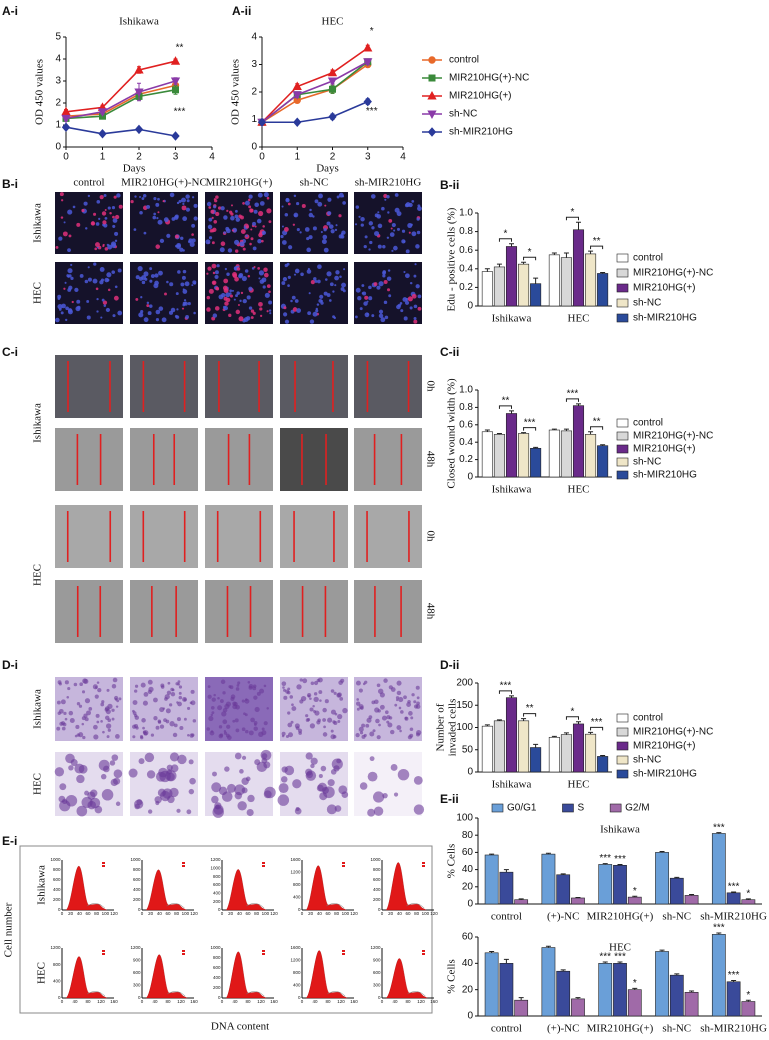 The width and height of the screenshot is (769, 1040). I want to click on x-tick-label: MIR210HG(+), so click(620, 917).